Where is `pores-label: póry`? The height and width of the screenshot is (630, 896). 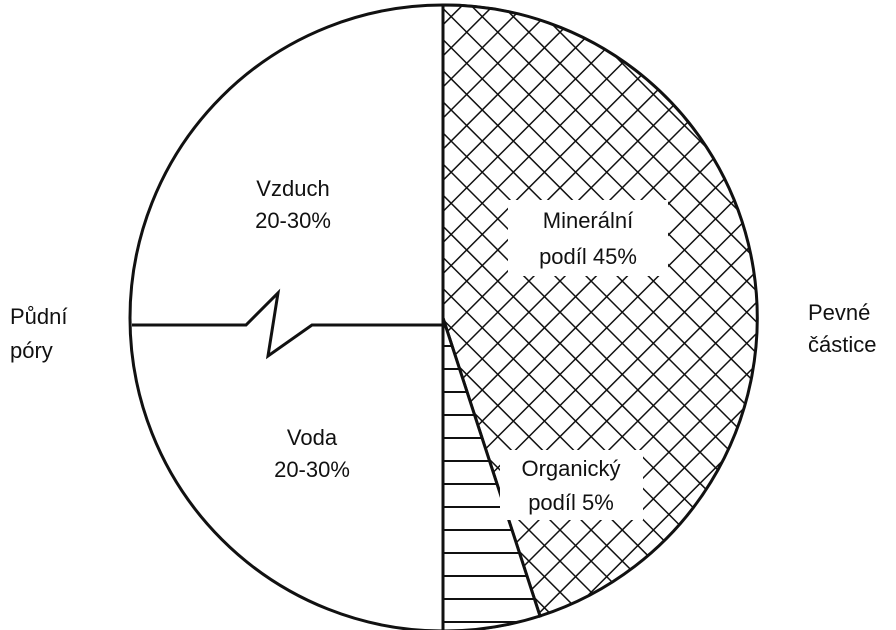 pores-label: póry is located at coordinates (31, 350).